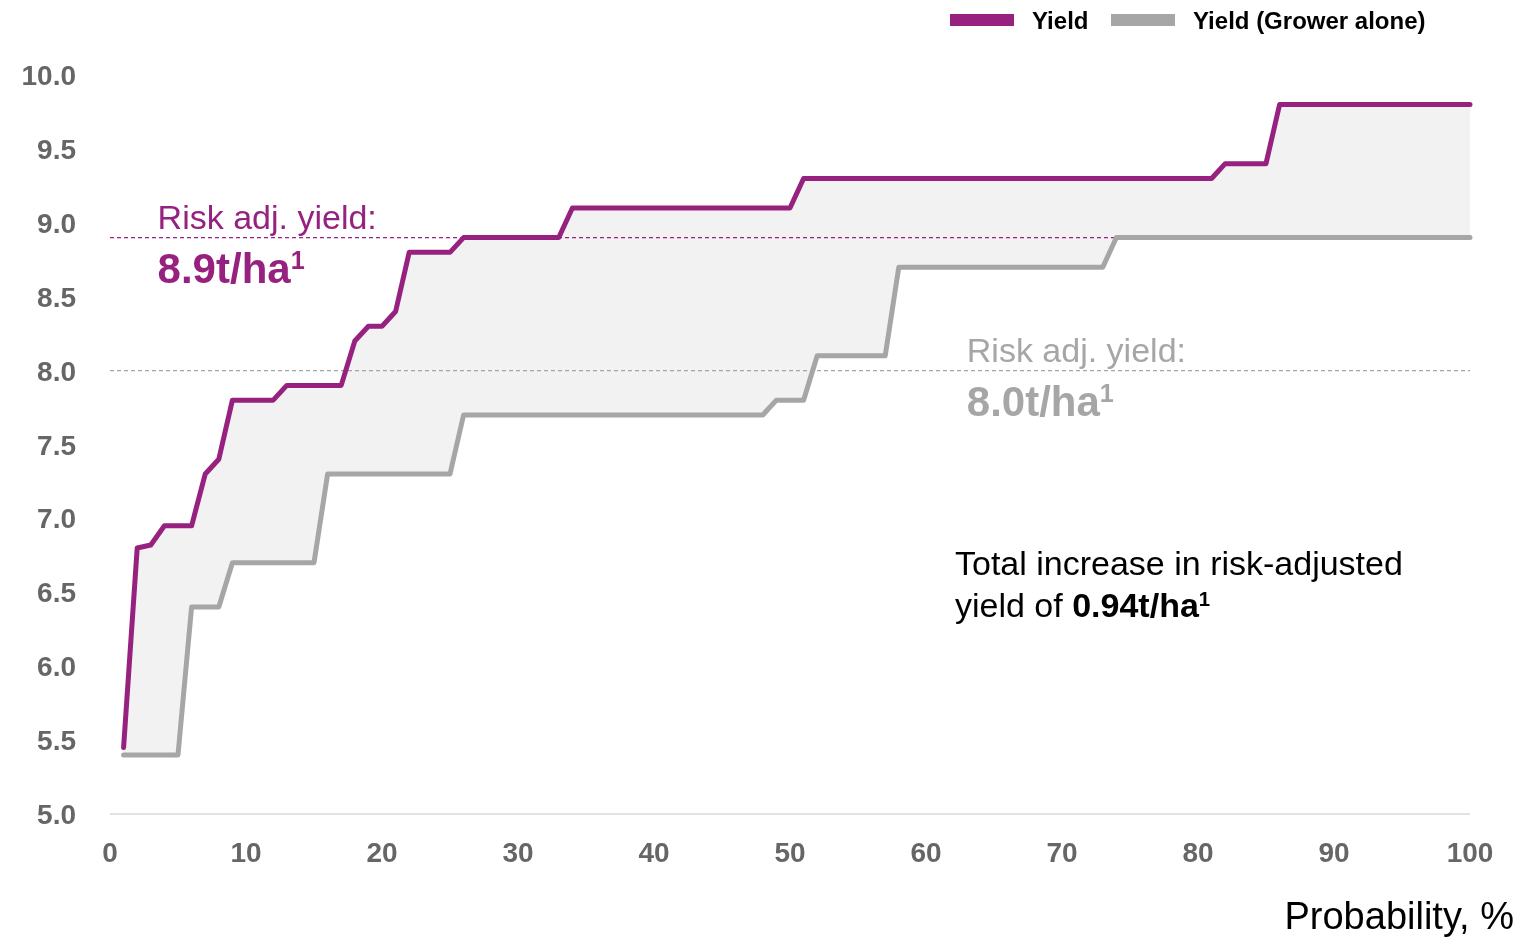  What do you see at coordinates (1334, 852) in the screenshot?
I see `x-tick-label: 90` at bounding box center [1334, 852].